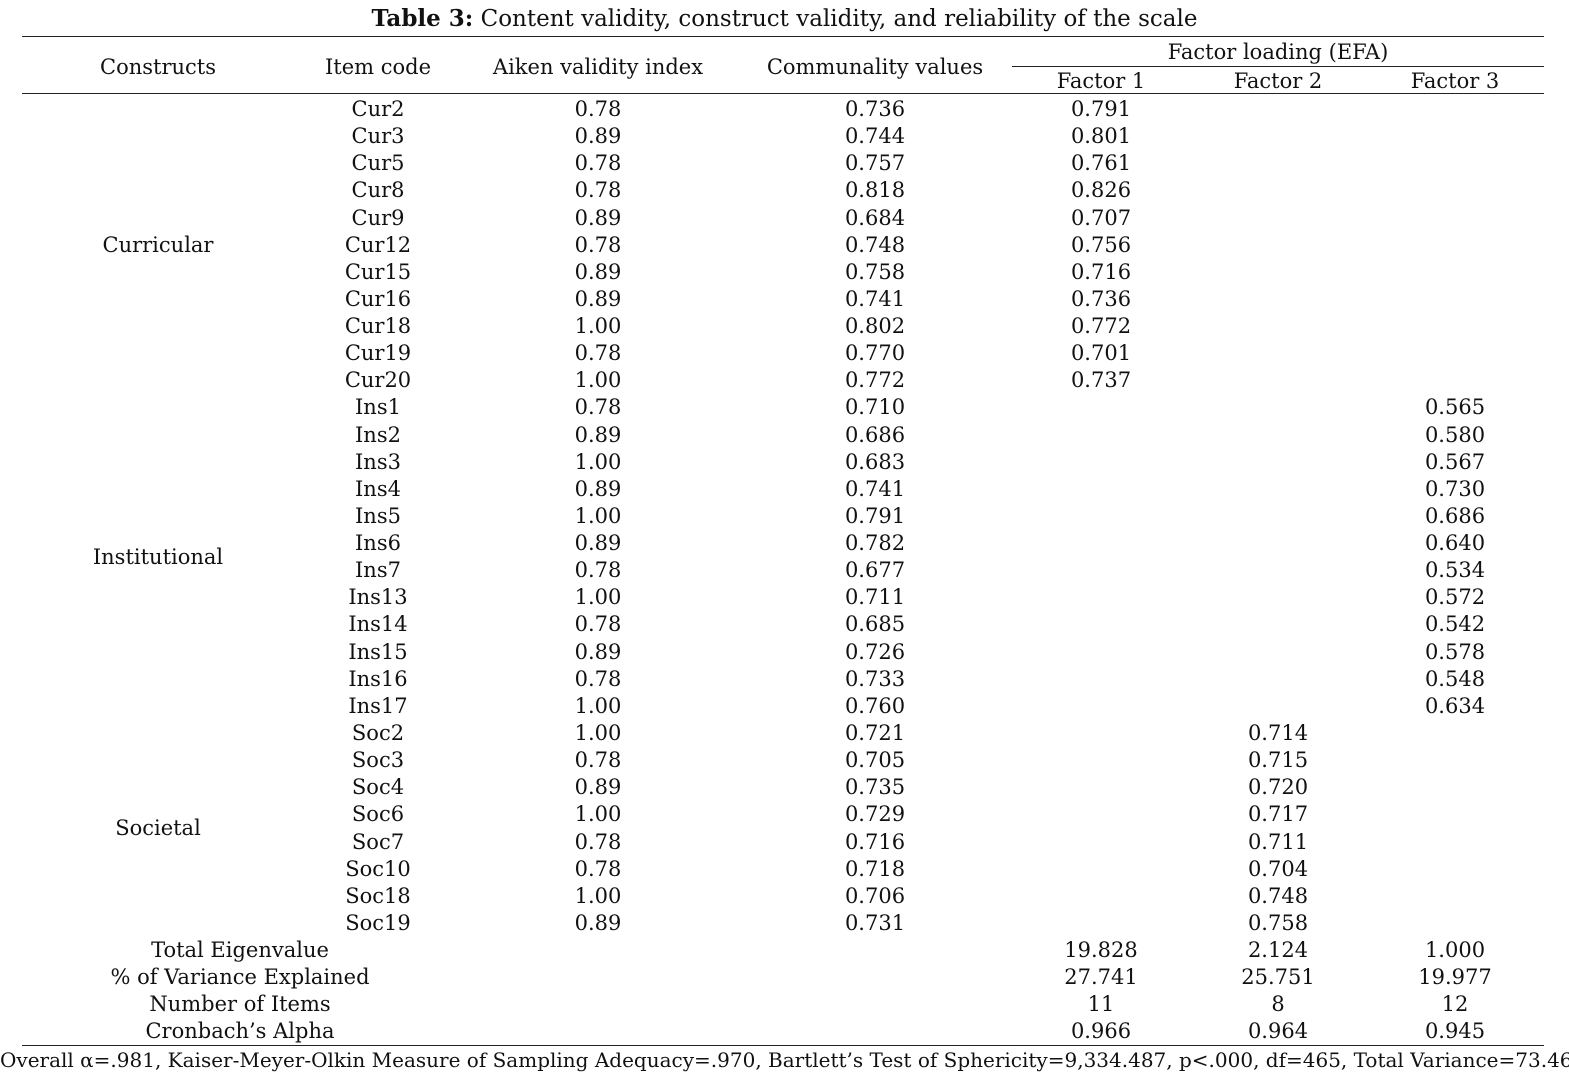 The height and width of the screenshot is (1082, 1569). What do you see at coordinates (378, 407) in the screenshot?
I see `item-code-cell: Ins1` at bounding box center [378, 407].